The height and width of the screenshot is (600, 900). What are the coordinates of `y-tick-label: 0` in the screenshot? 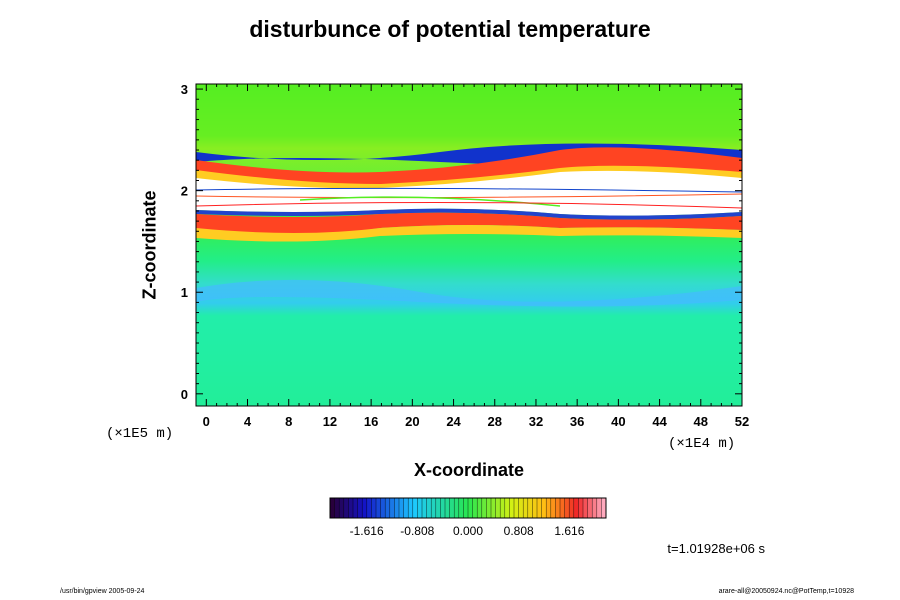 It's located at (184, 394).